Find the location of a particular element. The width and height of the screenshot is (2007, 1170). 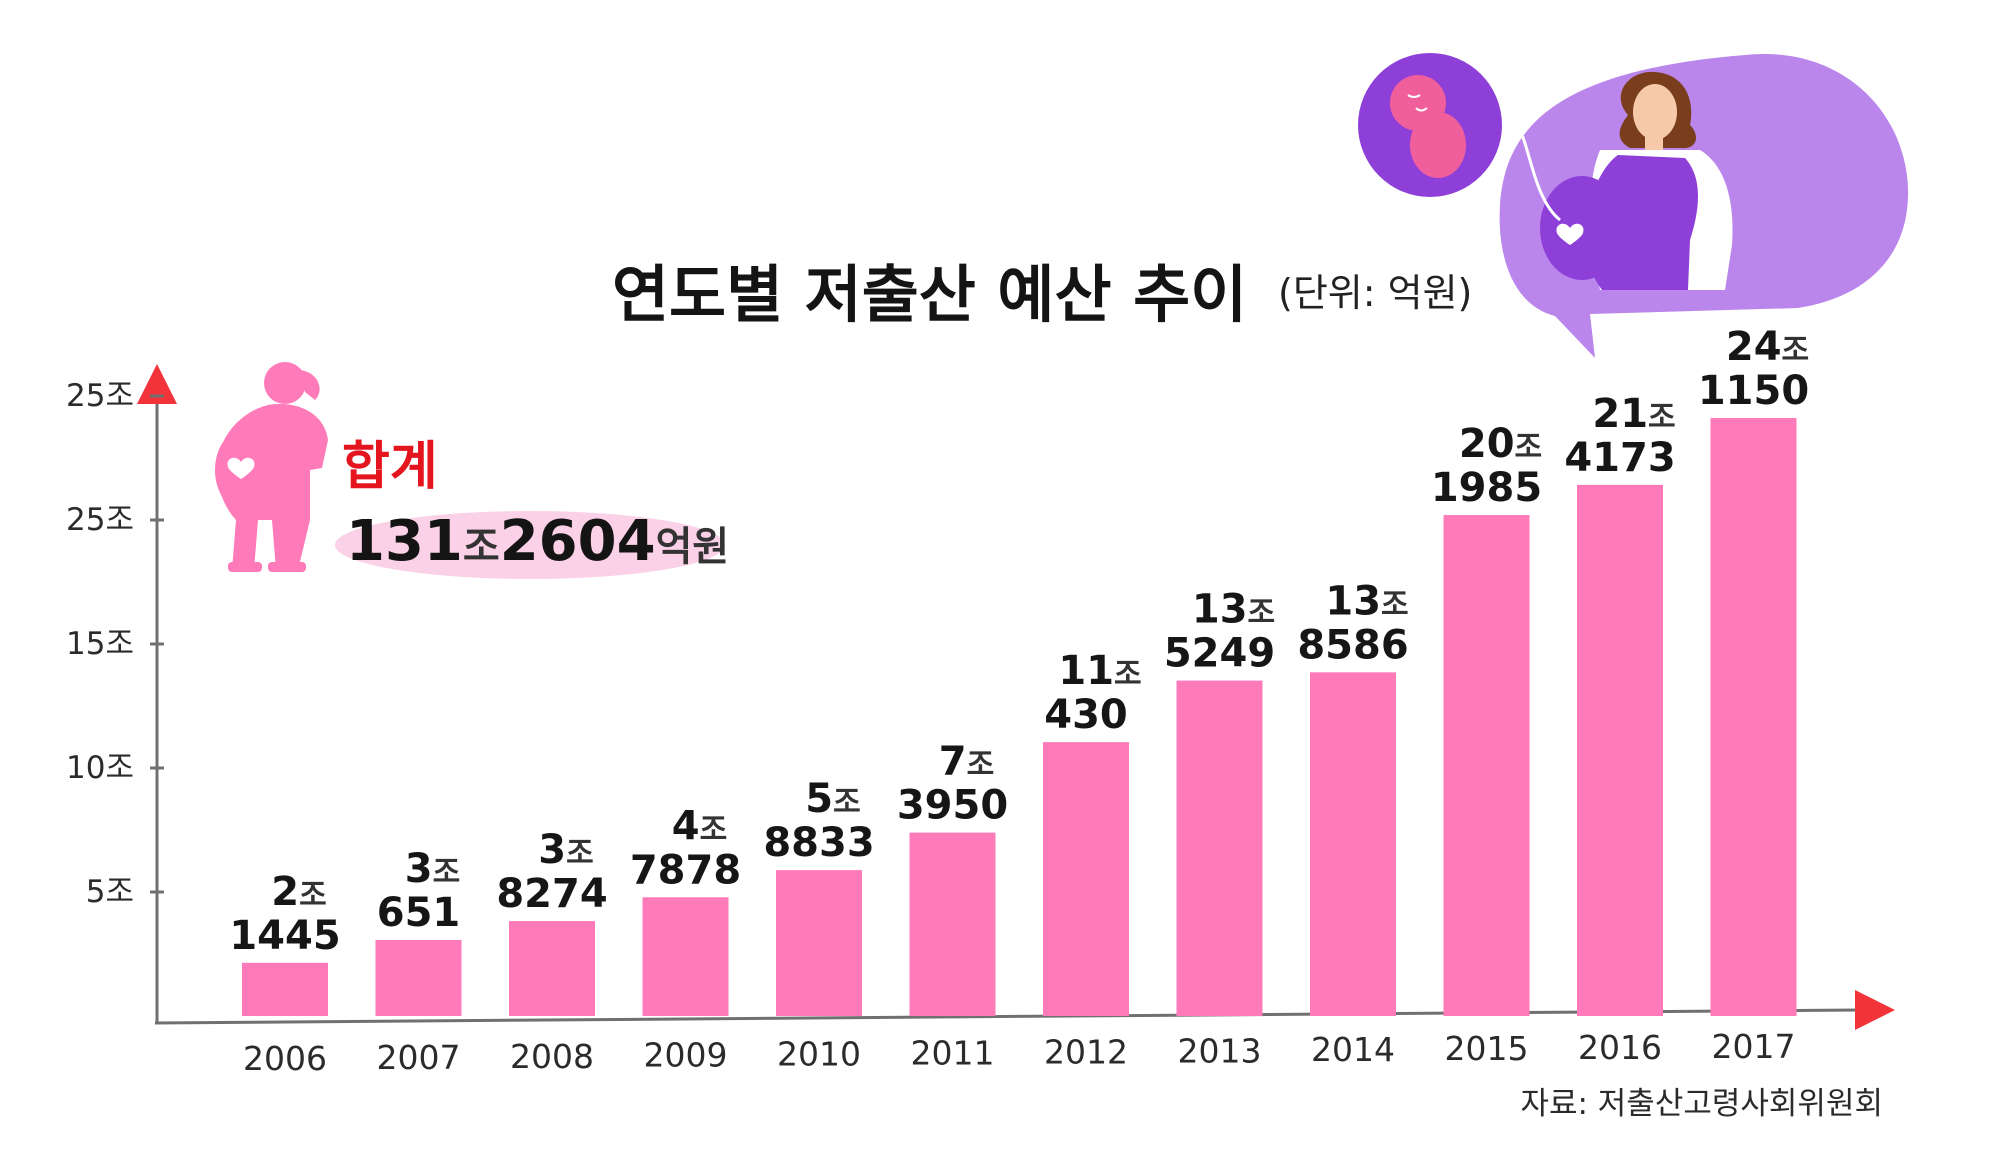

data-label-jo-value: 7 is located at coordinates (953, 762).